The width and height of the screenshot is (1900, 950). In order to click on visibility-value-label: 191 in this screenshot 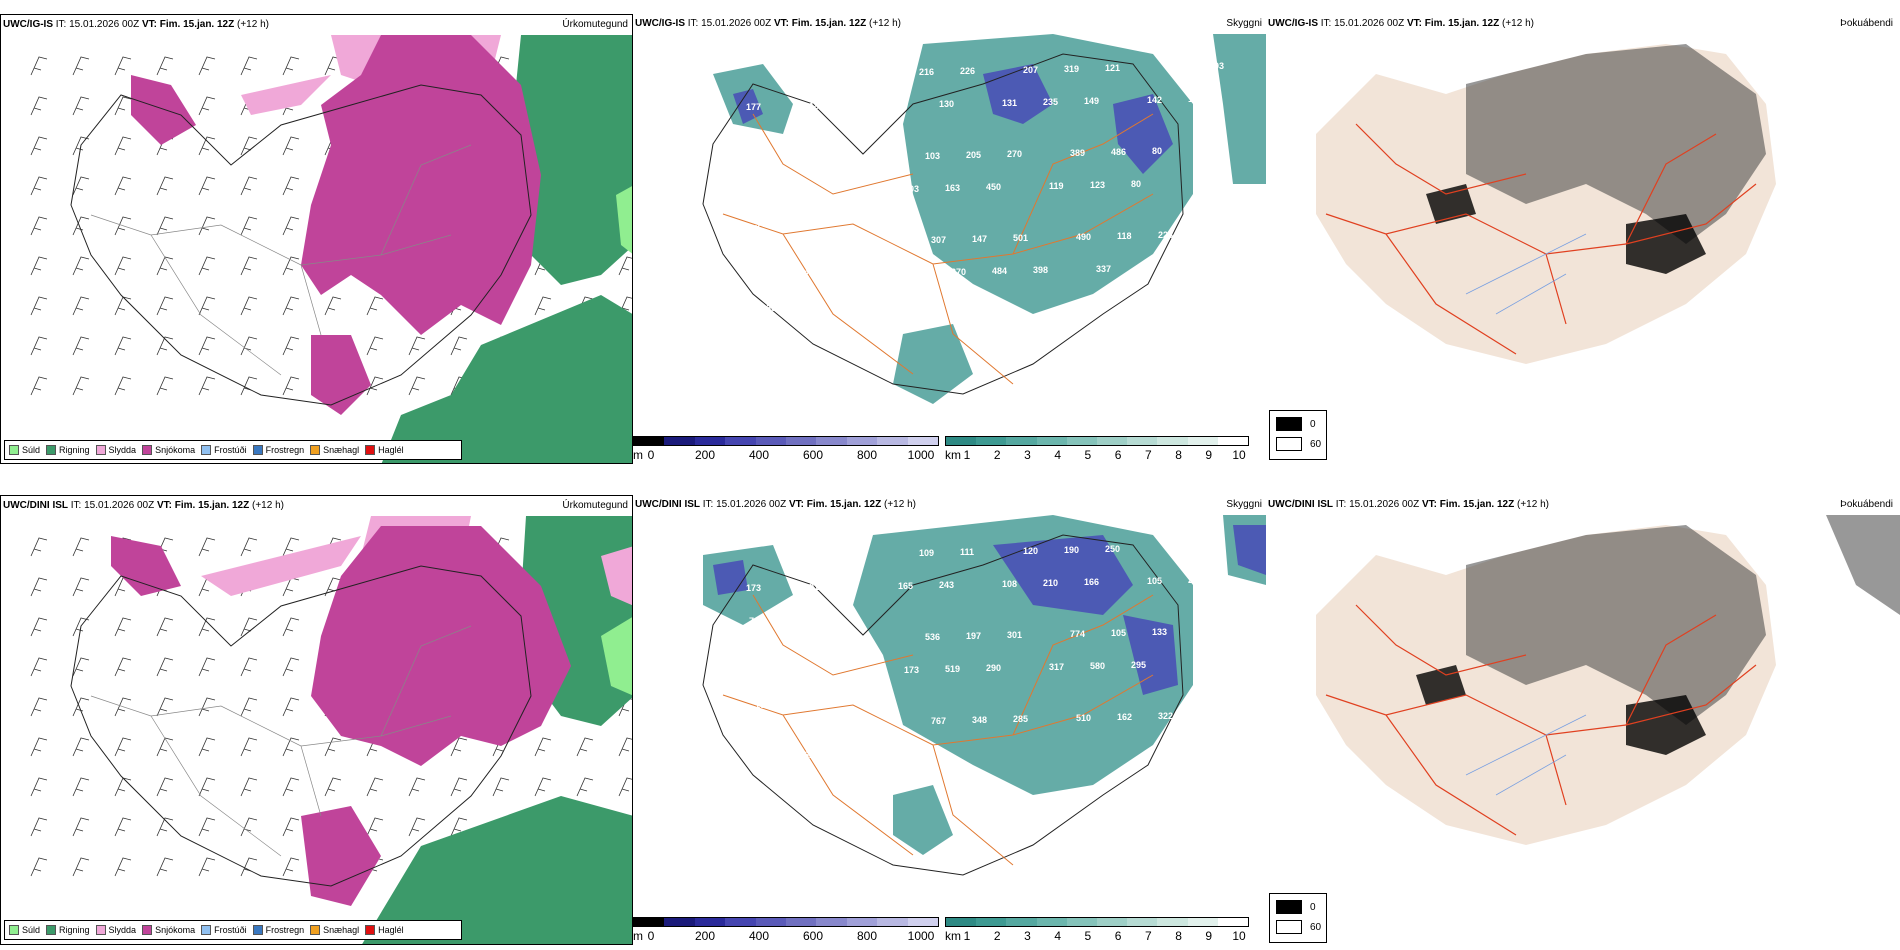, I will do `click(762, 705)`.